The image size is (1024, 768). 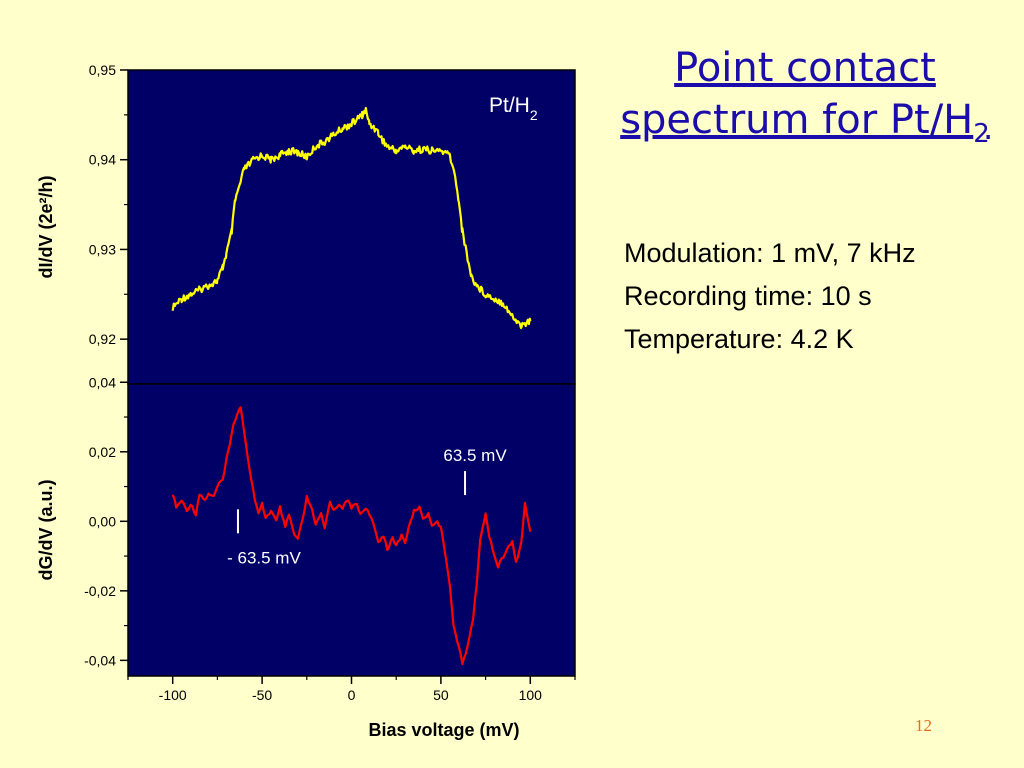 What do you see at coordinates (173, 695) in the screenshot?
I see `x-tick-label: -100` at bounding box center [173, 695].